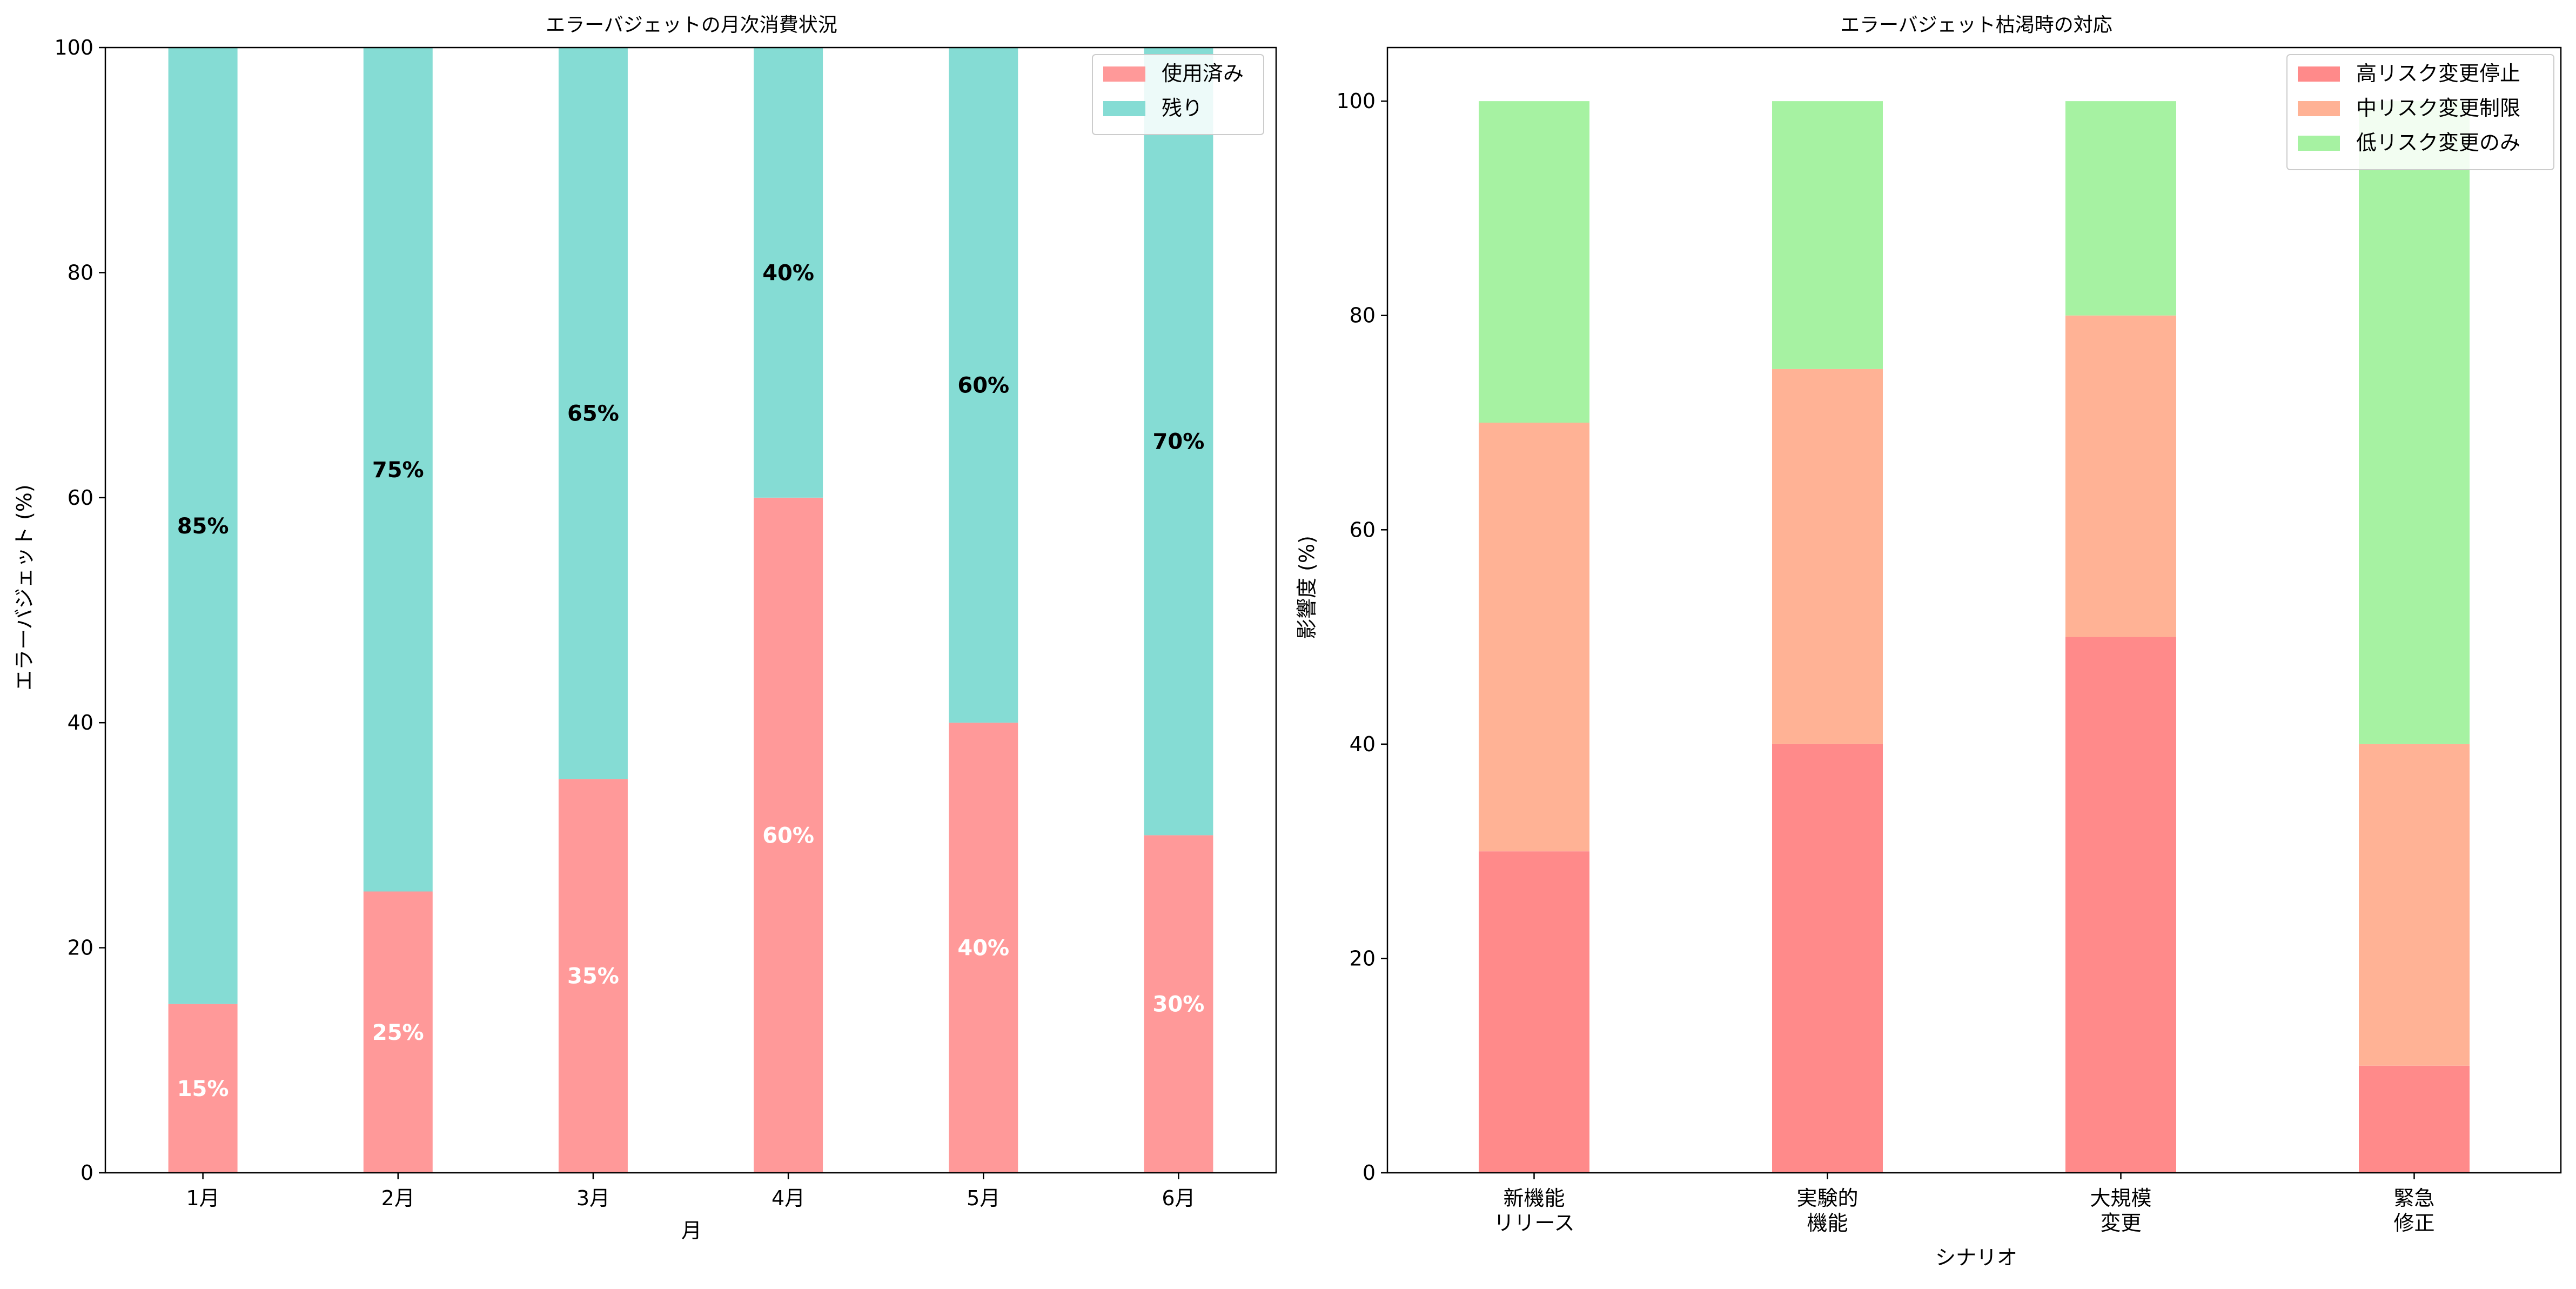 Image resolution: width=2576 pixels, height=1289 pixels. Describe the element at coordinates (1203, 73) in the screenshot. I see `legend-label: 使用済み` at that location.